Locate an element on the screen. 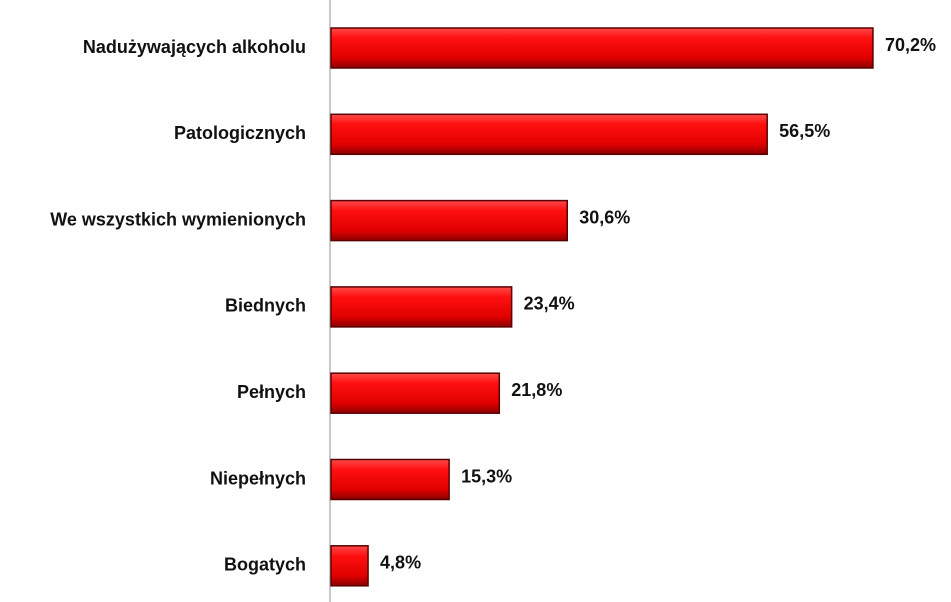 Image resolution: width=951 pixels, height=602 pixels. category-label: Patologicznych is located at coordinates (240, 133).